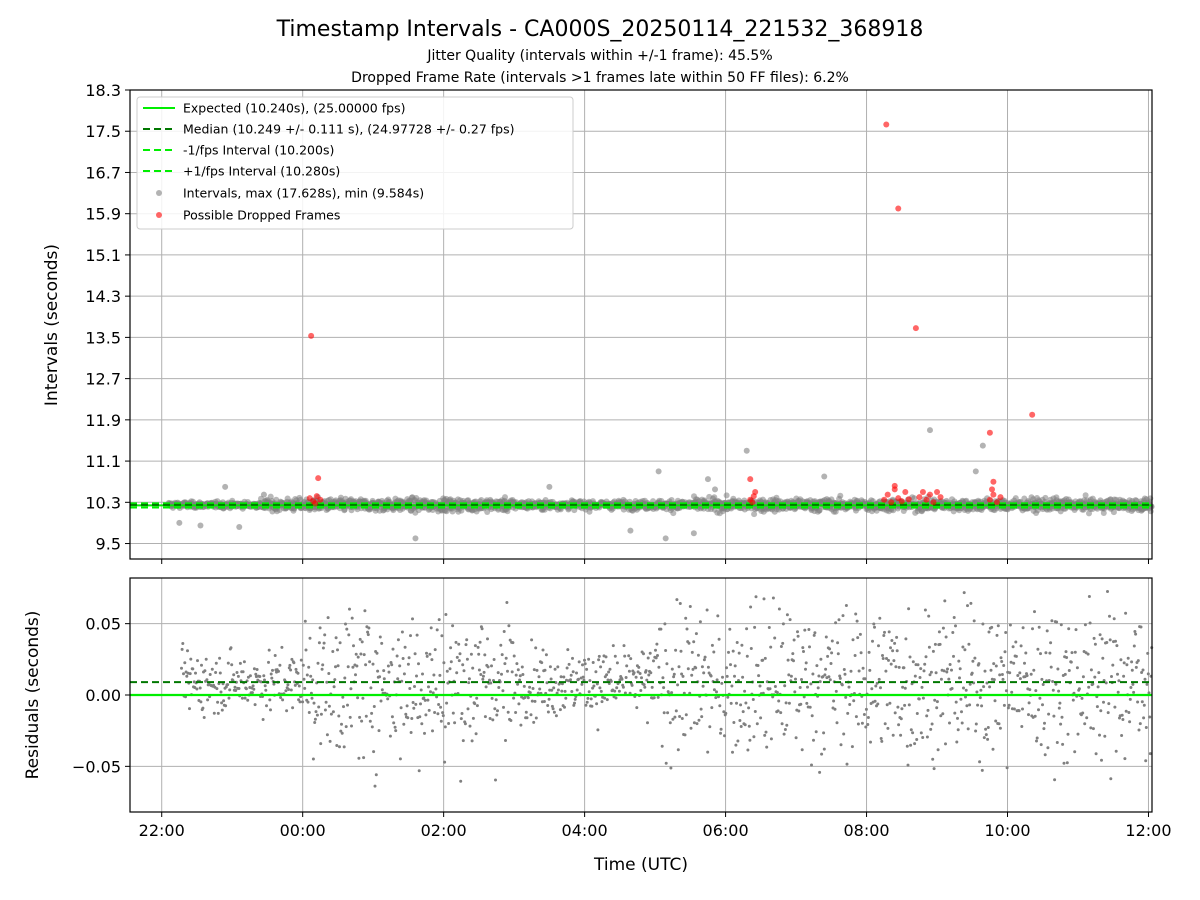 The height and width of the screenshot is (900, 1200). Describe the element at coordinates (103, 337) in the screenshot. I see `intervals-ytick-label-5: 13.5` at that location.